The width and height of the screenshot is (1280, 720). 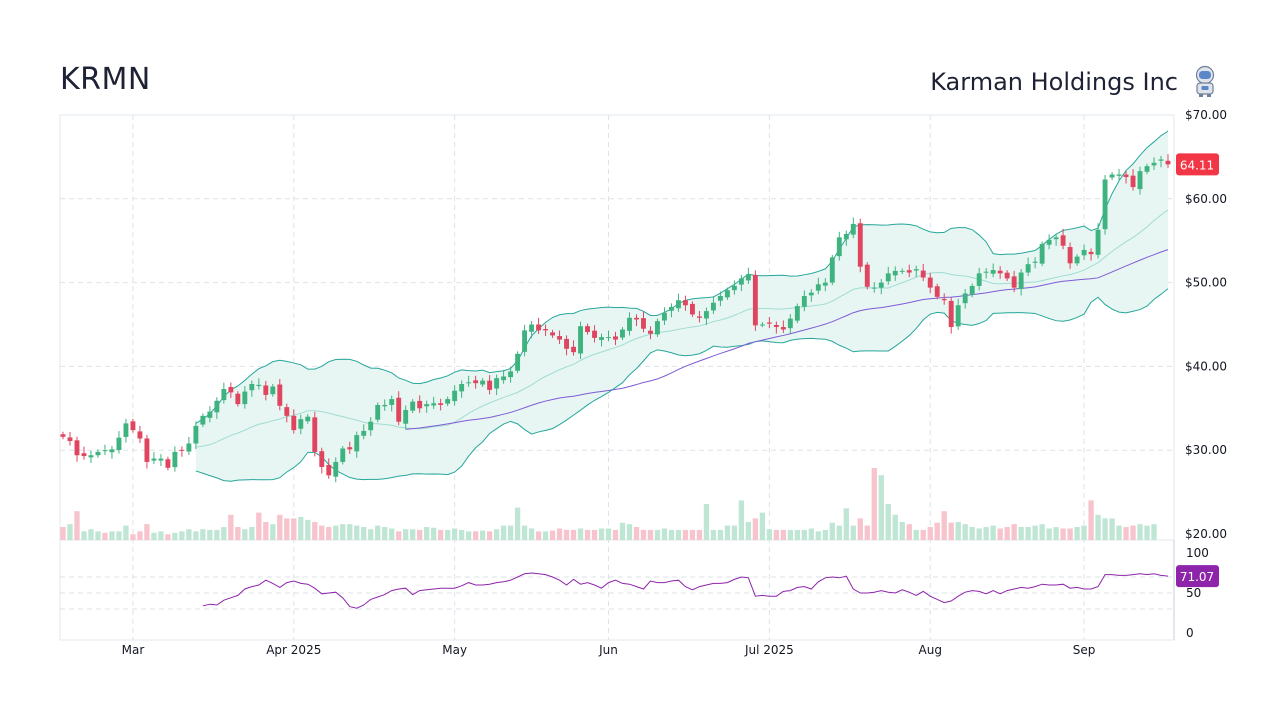 I want to click on ticker-symbol: KRMN, so click(x=105, y=79).